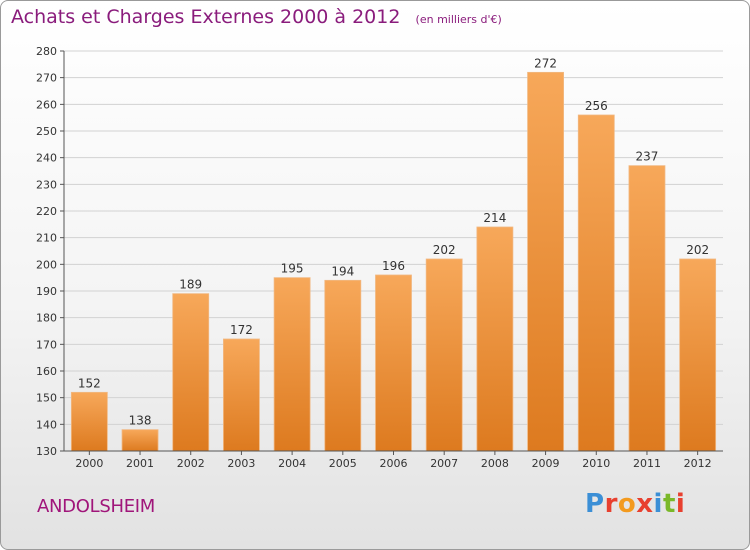 This screenshot has width=750, height=550. What do you see at coordinates (241, 330) in the screenshot?
I see `data-label: 172` at bounding box center [241, 330].